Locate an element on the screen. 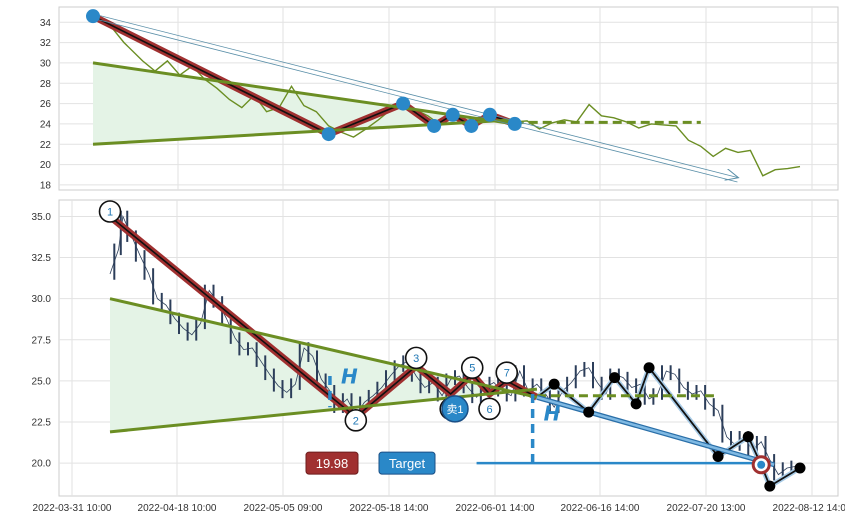  overview-y-tick-label: 18 is located at coordinates (46, 185).